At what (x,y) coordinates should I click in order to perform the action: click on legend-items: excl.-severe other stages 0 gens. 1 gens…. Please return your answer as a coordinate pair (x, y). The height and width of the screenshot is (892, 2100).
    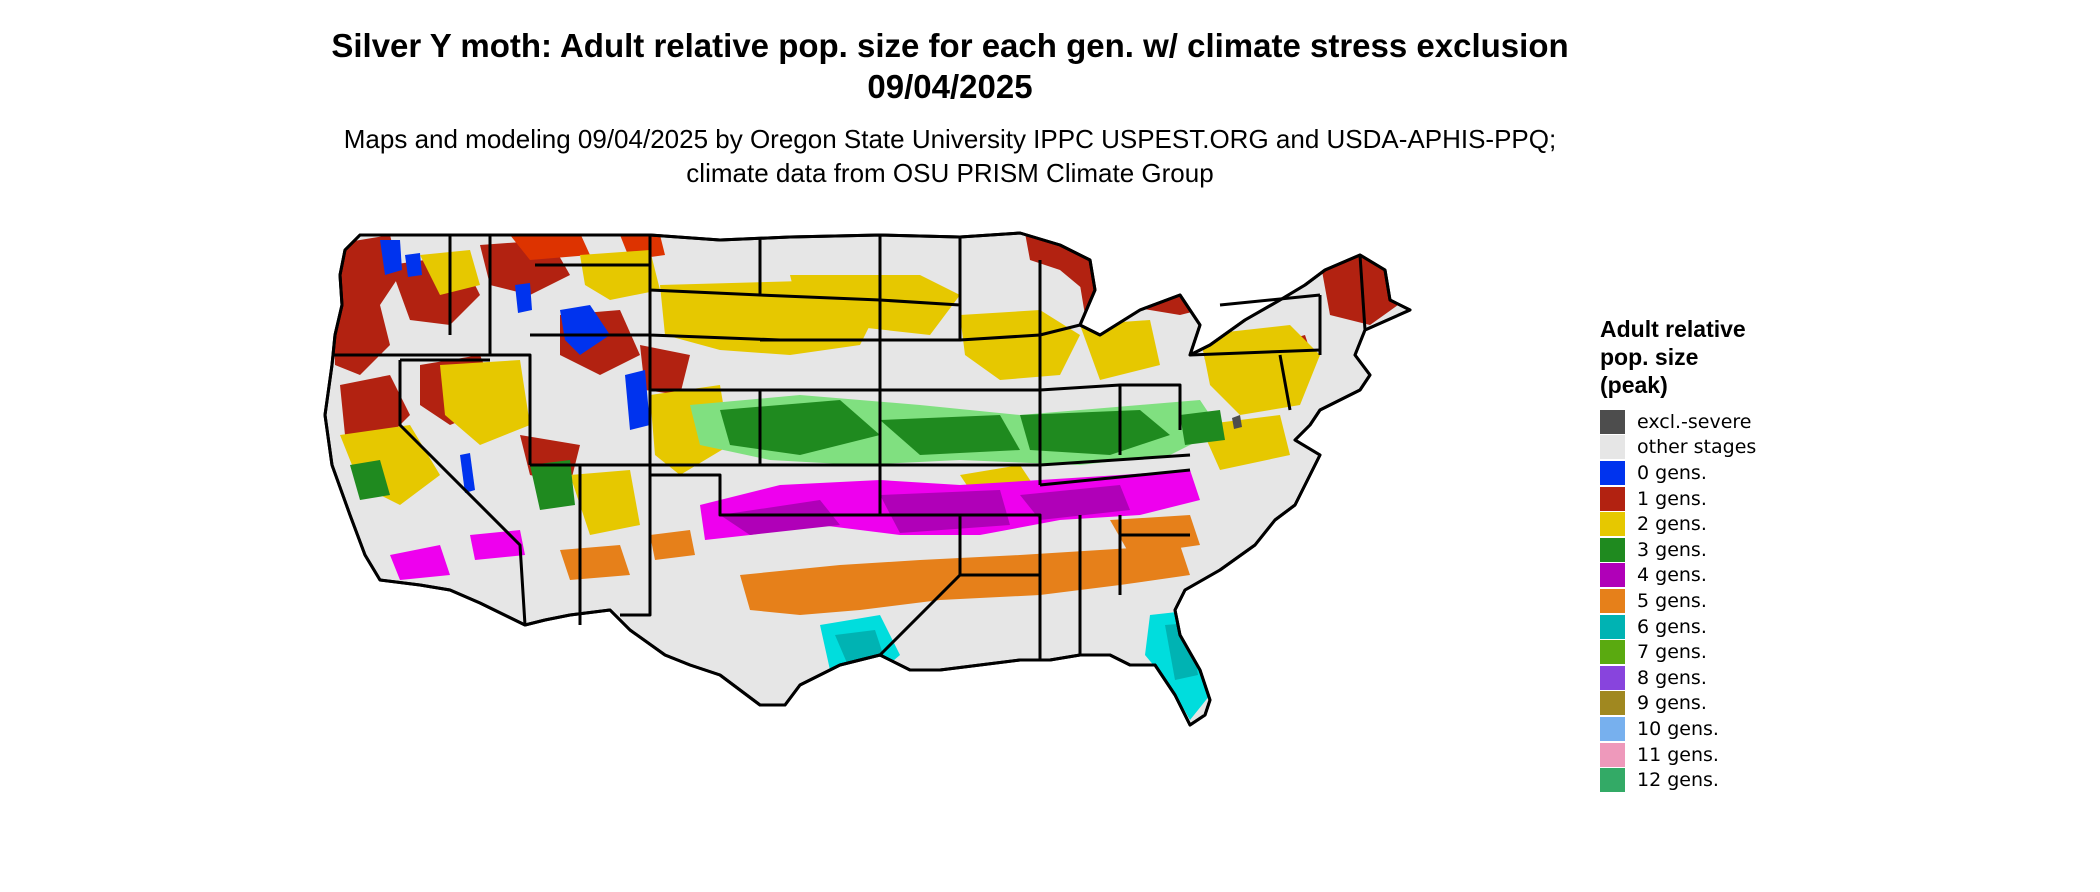
    Looking at the image, I should click on (1715, 601).